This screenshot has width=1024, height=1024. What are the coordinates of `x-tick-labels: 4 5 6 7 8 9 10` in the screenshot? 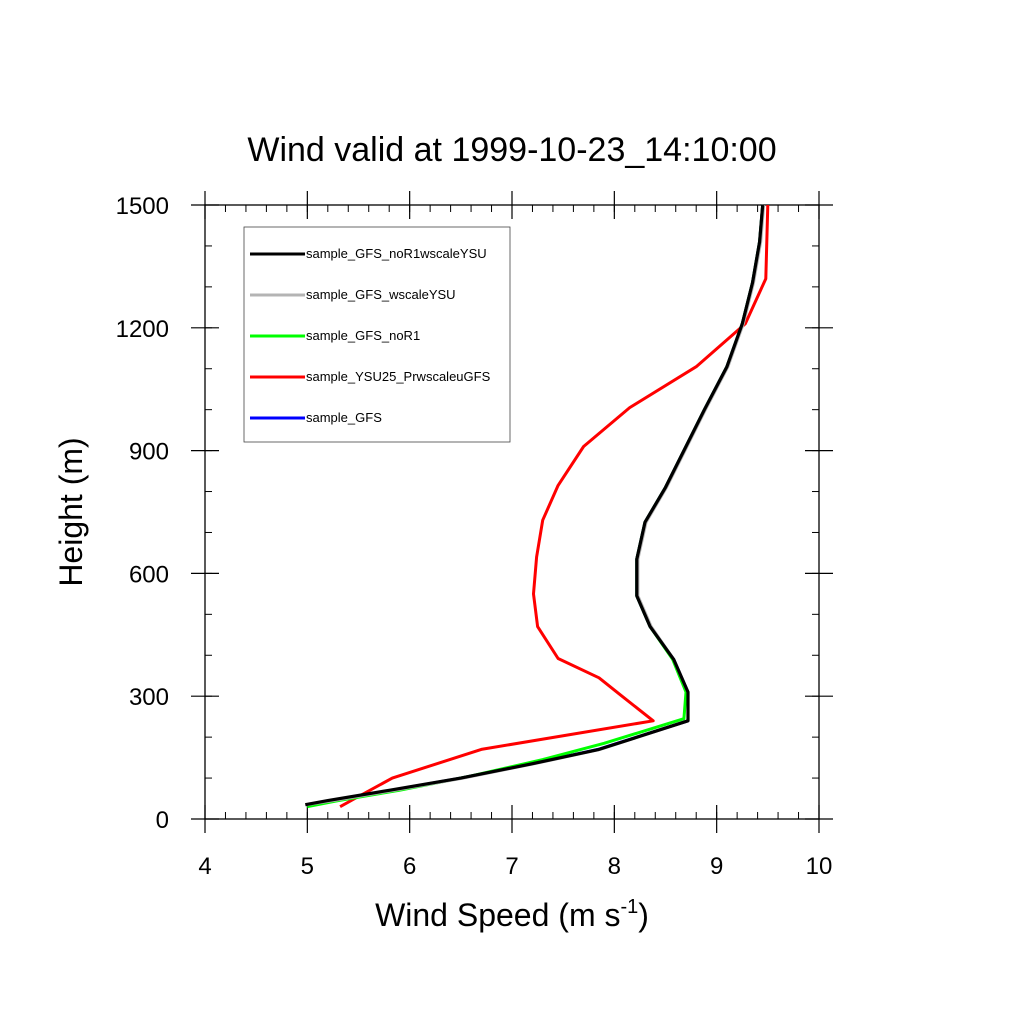 It's located at (515, 866).